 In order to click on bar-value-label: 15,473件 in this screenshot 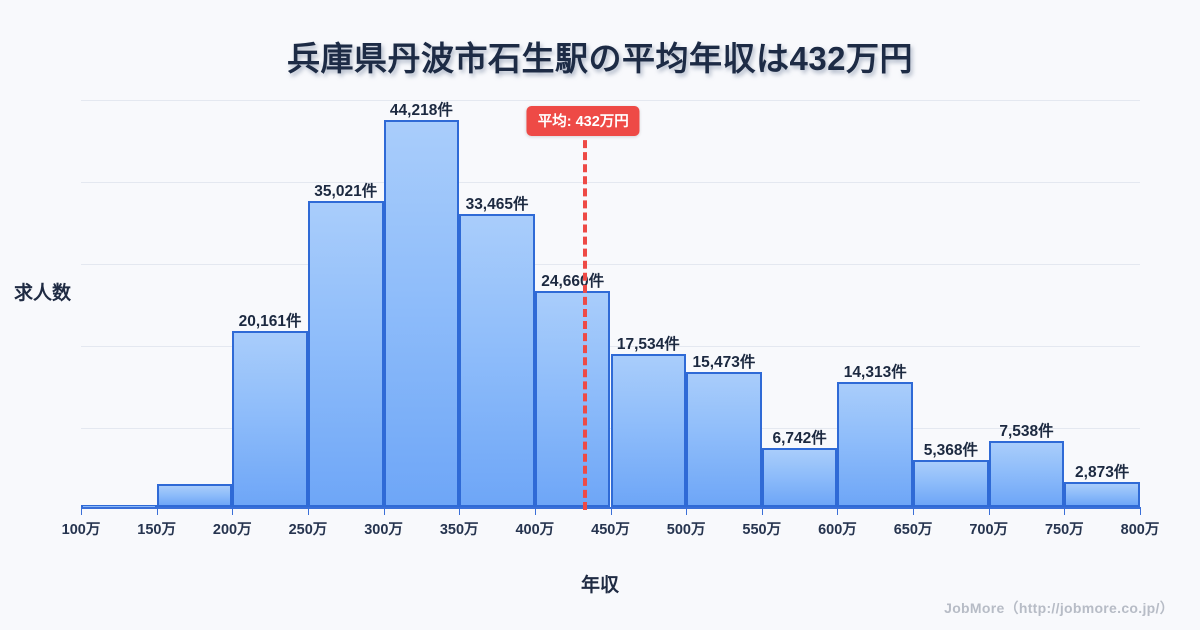, I will do `click(724, 362)`.